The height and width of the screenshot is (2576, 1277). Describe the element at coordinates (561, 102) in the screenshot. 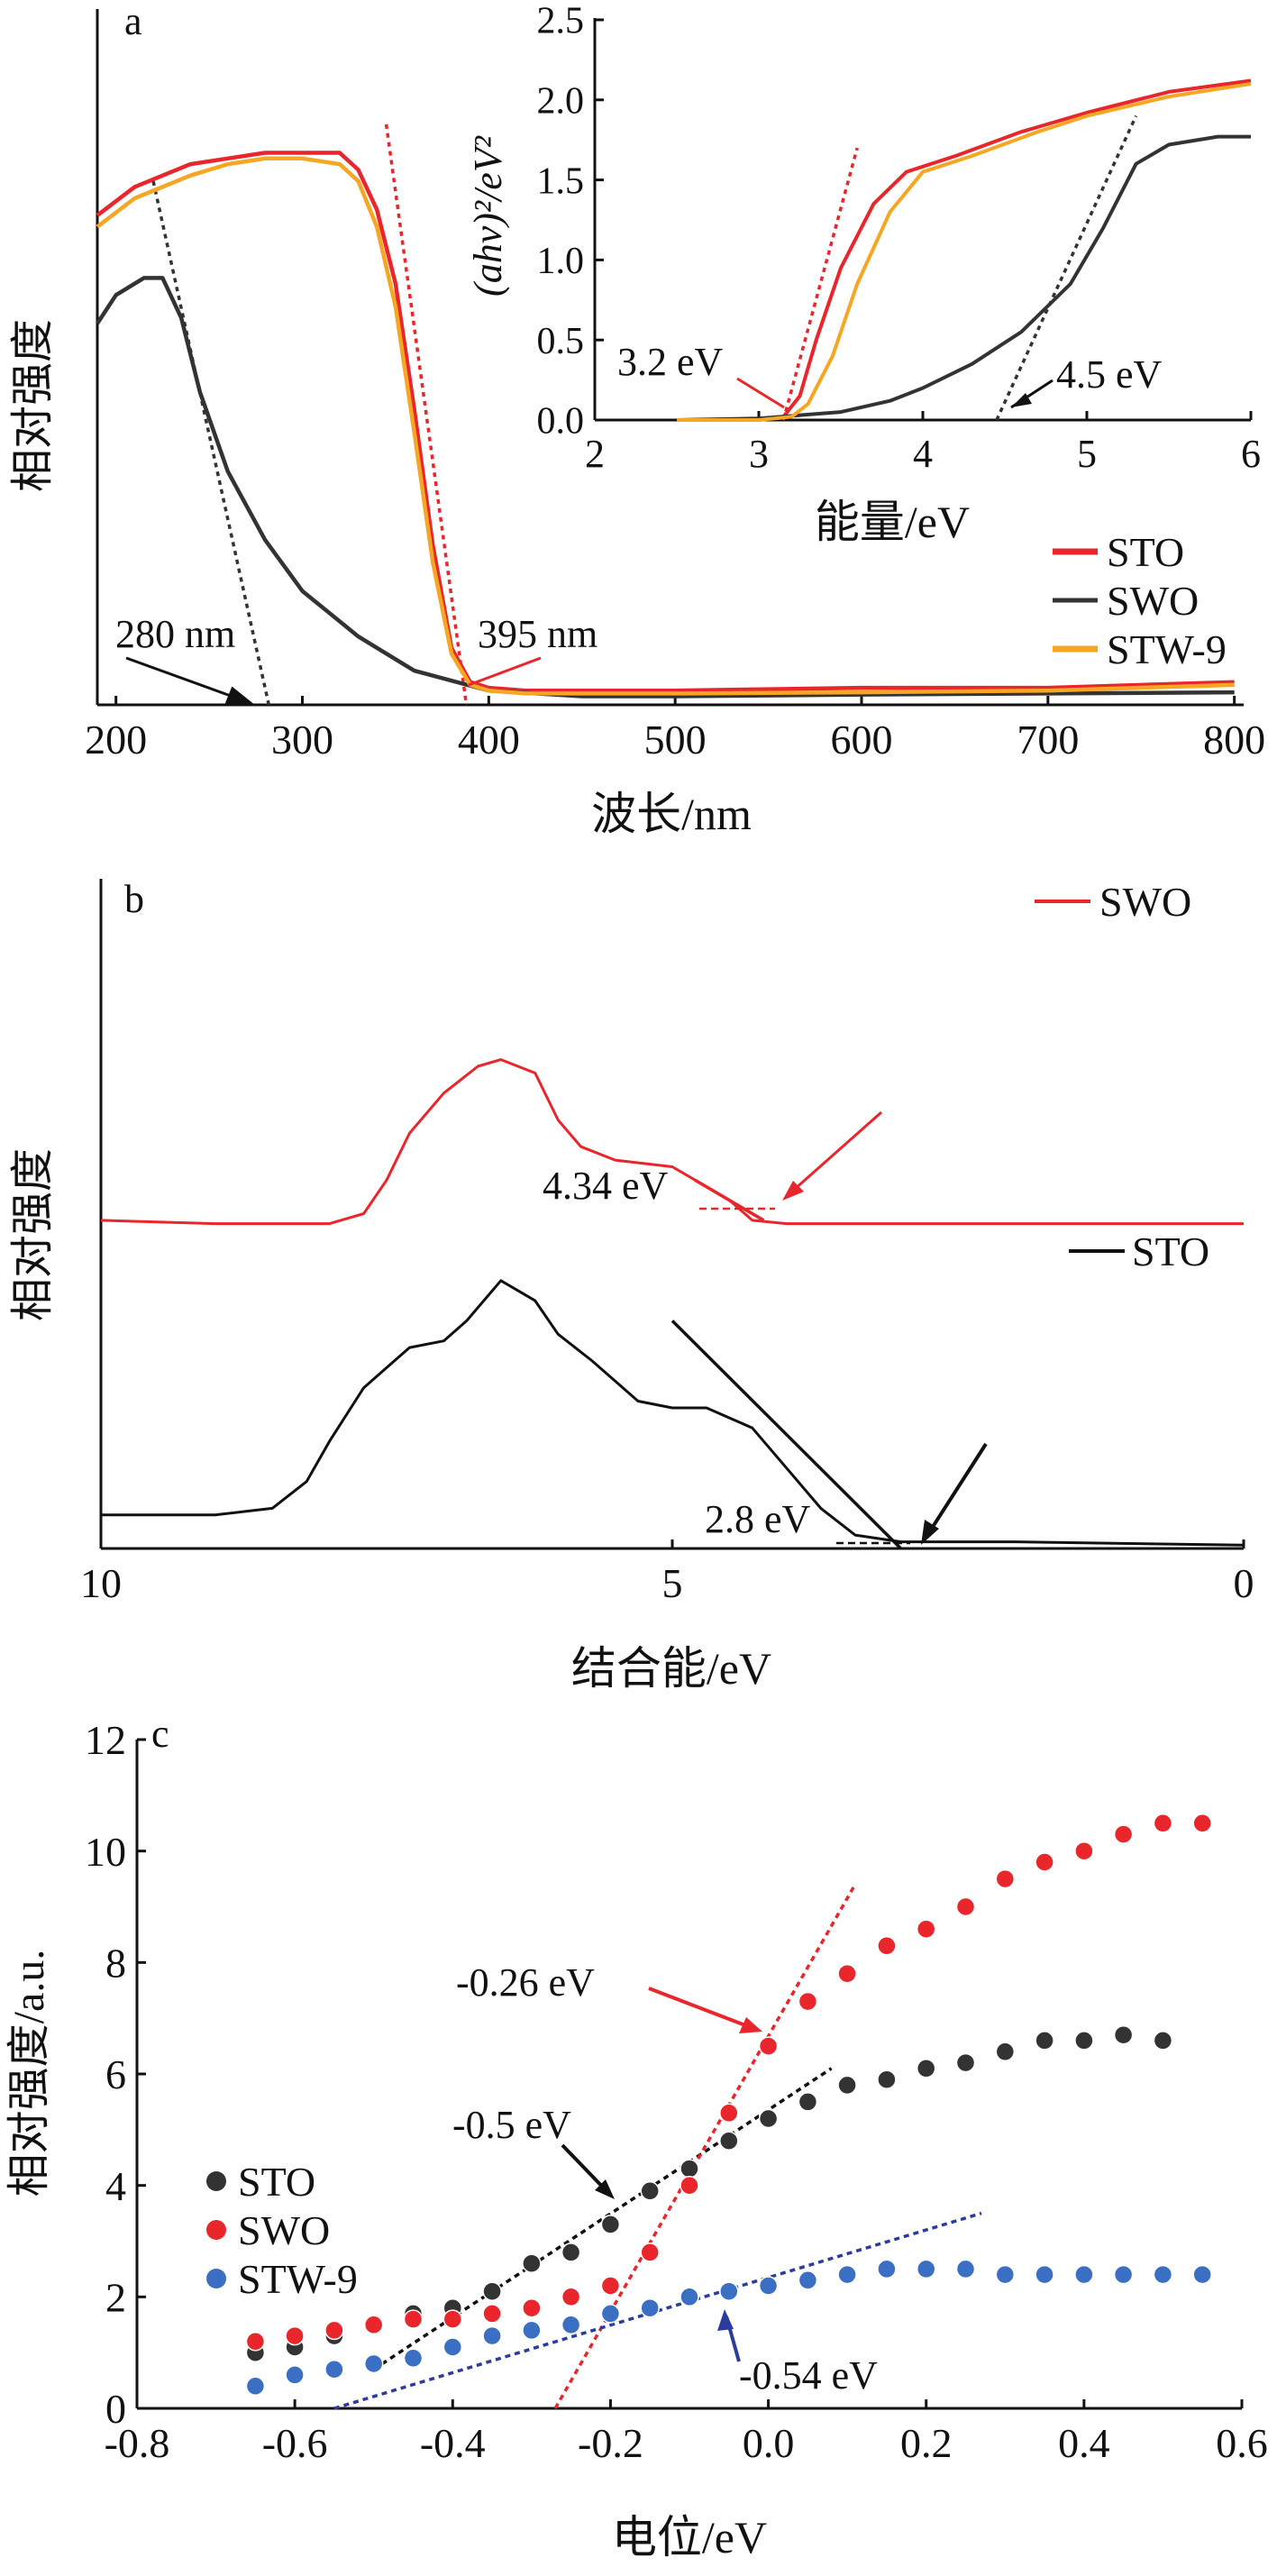

I see `inset-ytick-label: 2.0` at that location.